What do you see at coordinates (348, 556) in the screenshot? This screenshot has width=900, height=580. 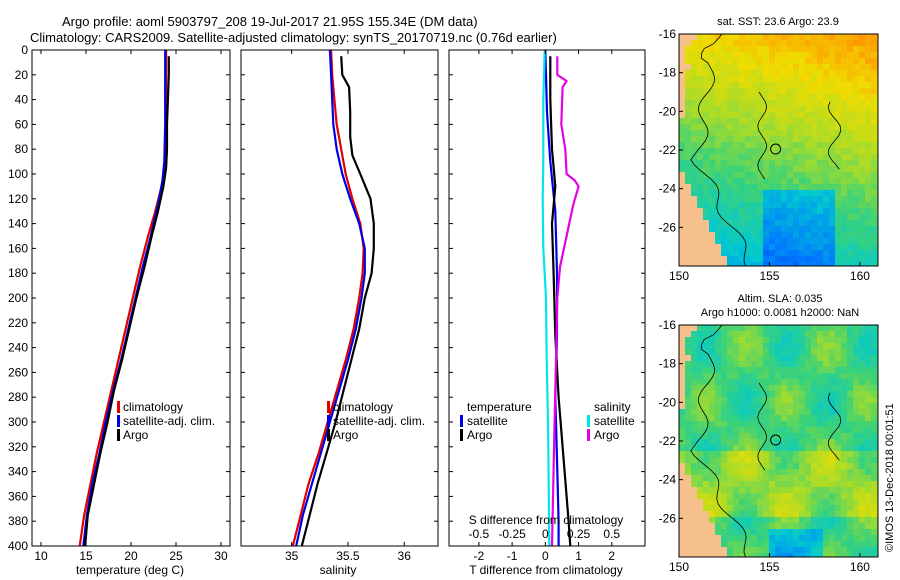 I see `x-tick-label: 35.5` at bounding box center [348, 556].